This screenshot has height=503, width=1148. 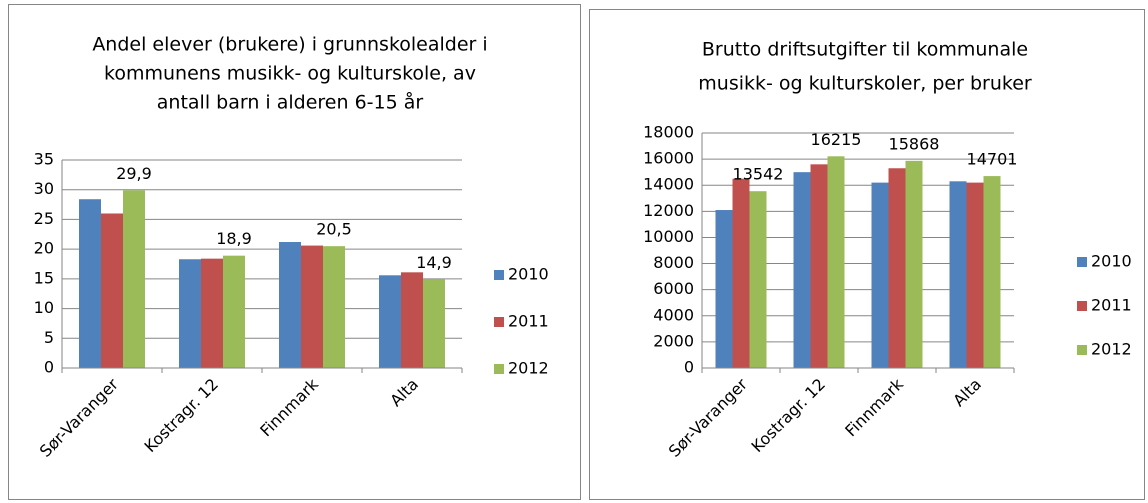 I want to click on y-tick-label: 15, so click(x=44, y=277).